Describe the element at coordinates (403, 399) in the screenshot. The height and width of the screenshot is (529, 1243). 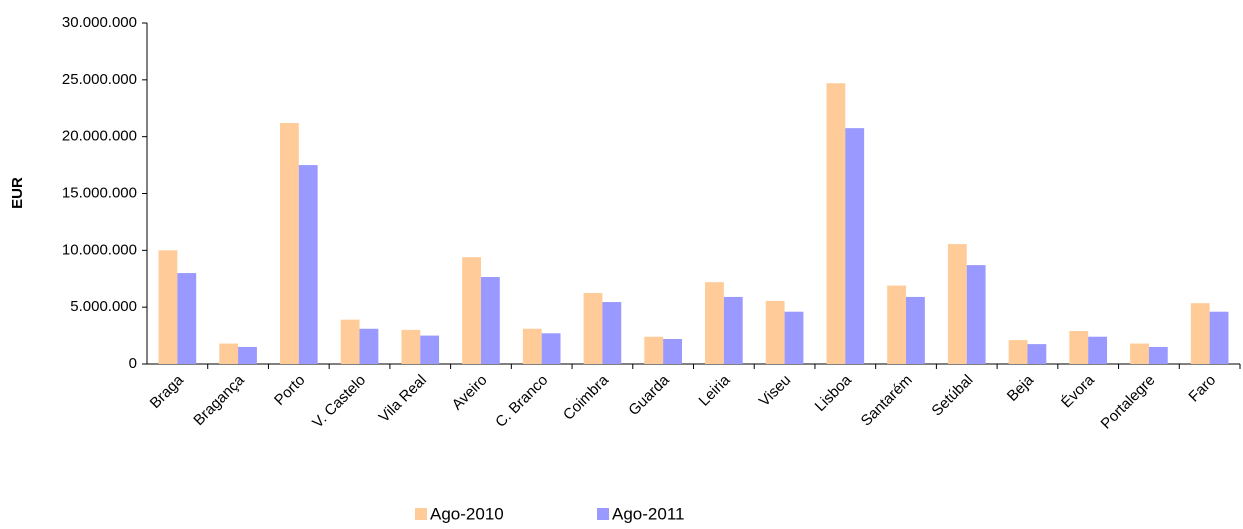
I see `x-tick-label: Vila Real` at that location.